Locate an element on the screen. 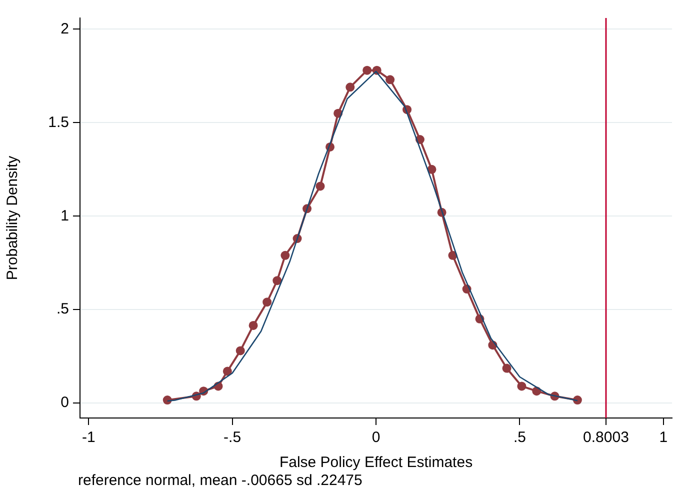 This screenshot has height=496, width=685. y-axis-title: Probability Density is located at coordinates (13, 217).